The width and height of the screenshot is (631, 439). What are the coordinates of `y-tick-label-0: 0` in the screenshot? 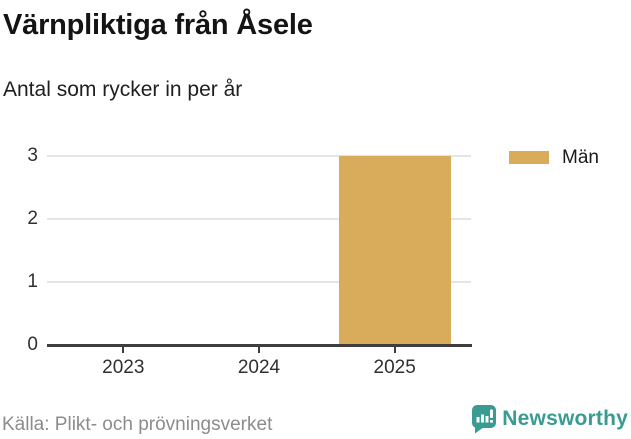 It's located at (32, 344).